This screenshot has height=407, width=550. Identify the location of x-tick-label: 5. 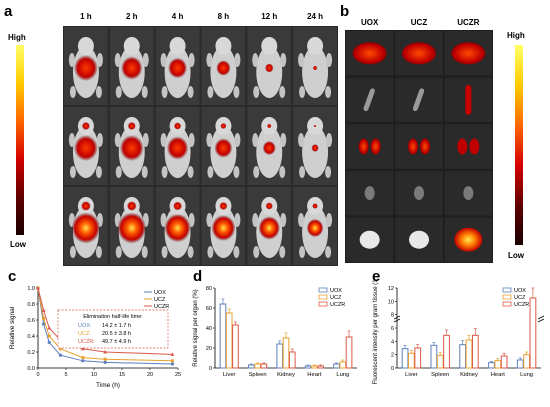
(65, 375).